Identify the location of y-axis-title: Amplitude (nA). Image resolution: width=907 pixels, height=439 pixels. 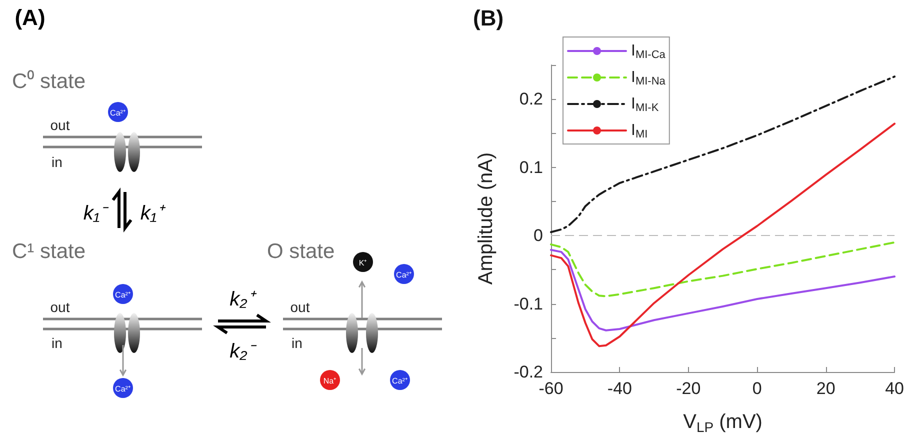
(486, 218).